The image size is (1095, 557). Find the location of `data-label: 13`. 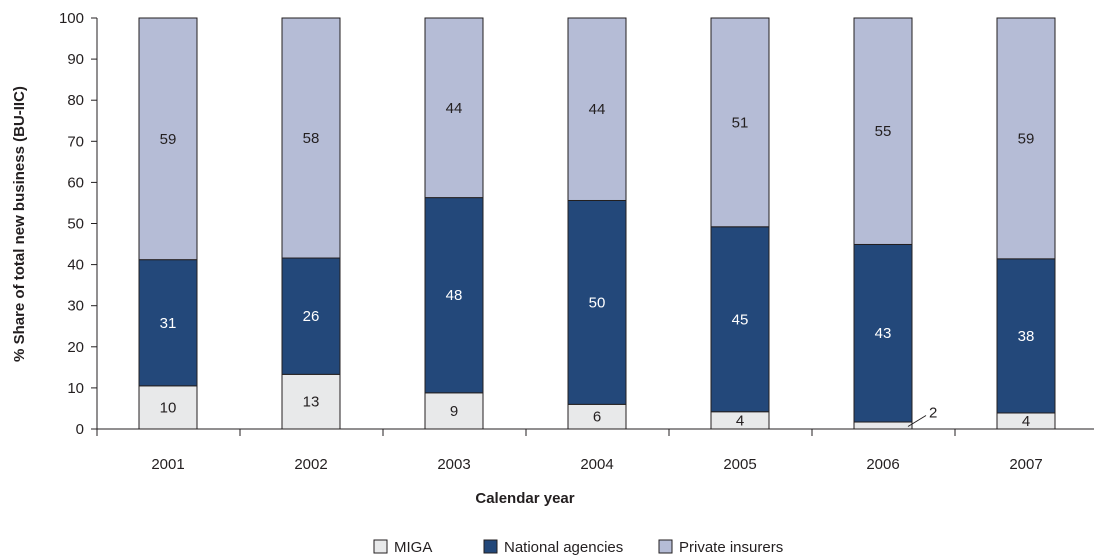

data-label: 13 is located at coordinates (311, 402).